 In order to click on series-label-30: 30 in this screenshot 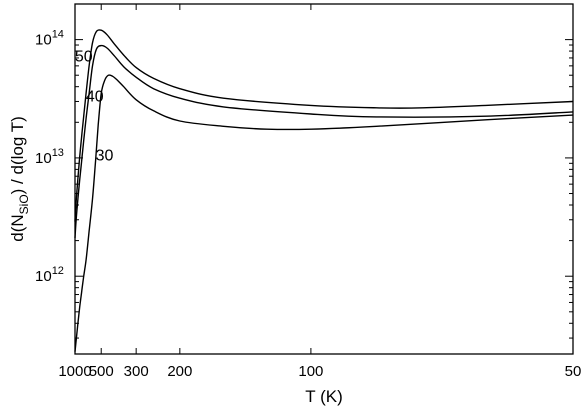, I will do `click(105, 156)`.